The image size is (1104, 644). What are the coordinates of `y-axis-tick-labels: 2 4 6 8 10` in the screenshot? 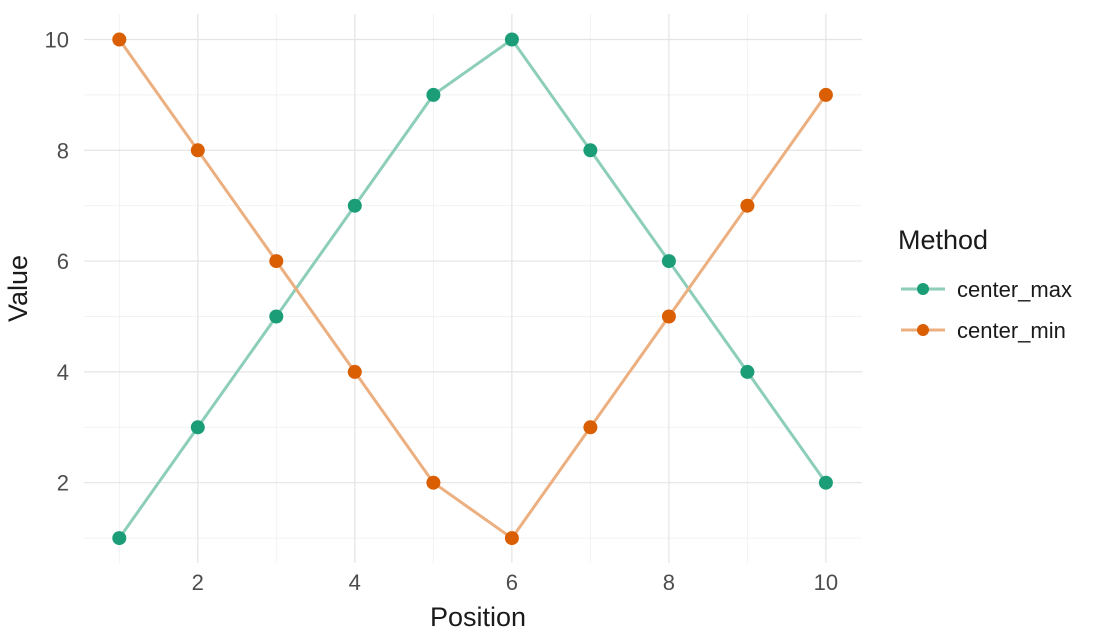 It's located at (57, 262).